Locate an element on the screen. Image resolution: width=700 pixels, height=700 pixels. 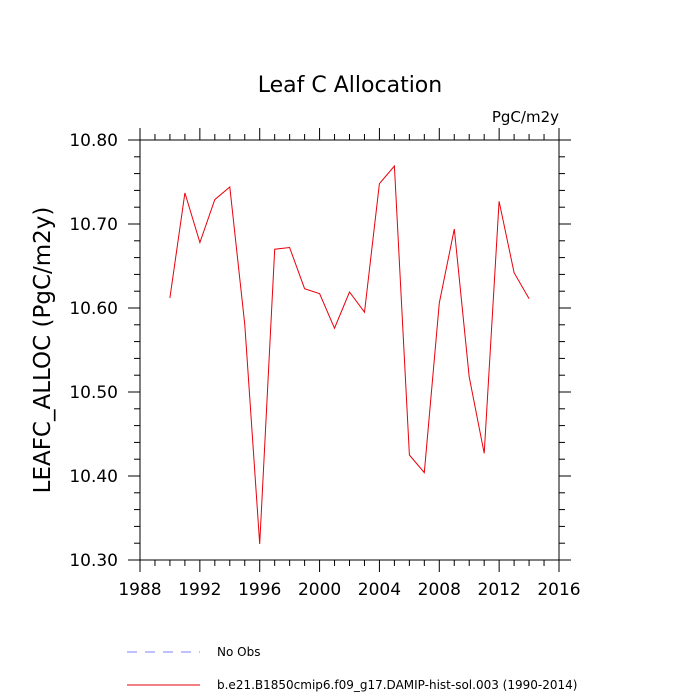
x-tick-label: 2008 is located at coordinates (439, 590).